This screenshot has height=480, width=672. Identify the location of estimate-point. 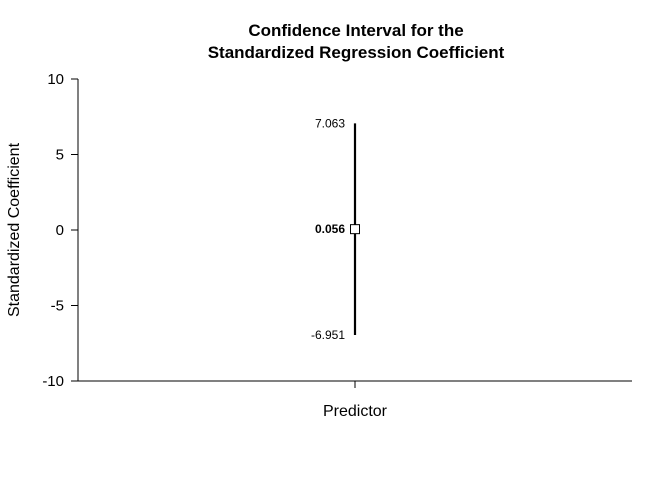
(355, 229).